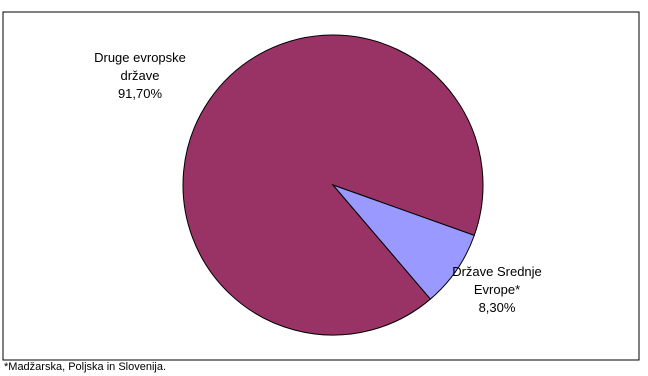 The width and height of the screenshot is (648, 376). Describe the element at coordinates (497, 307) in the screenshot. I see `slice-value: 8,30%` at that location.